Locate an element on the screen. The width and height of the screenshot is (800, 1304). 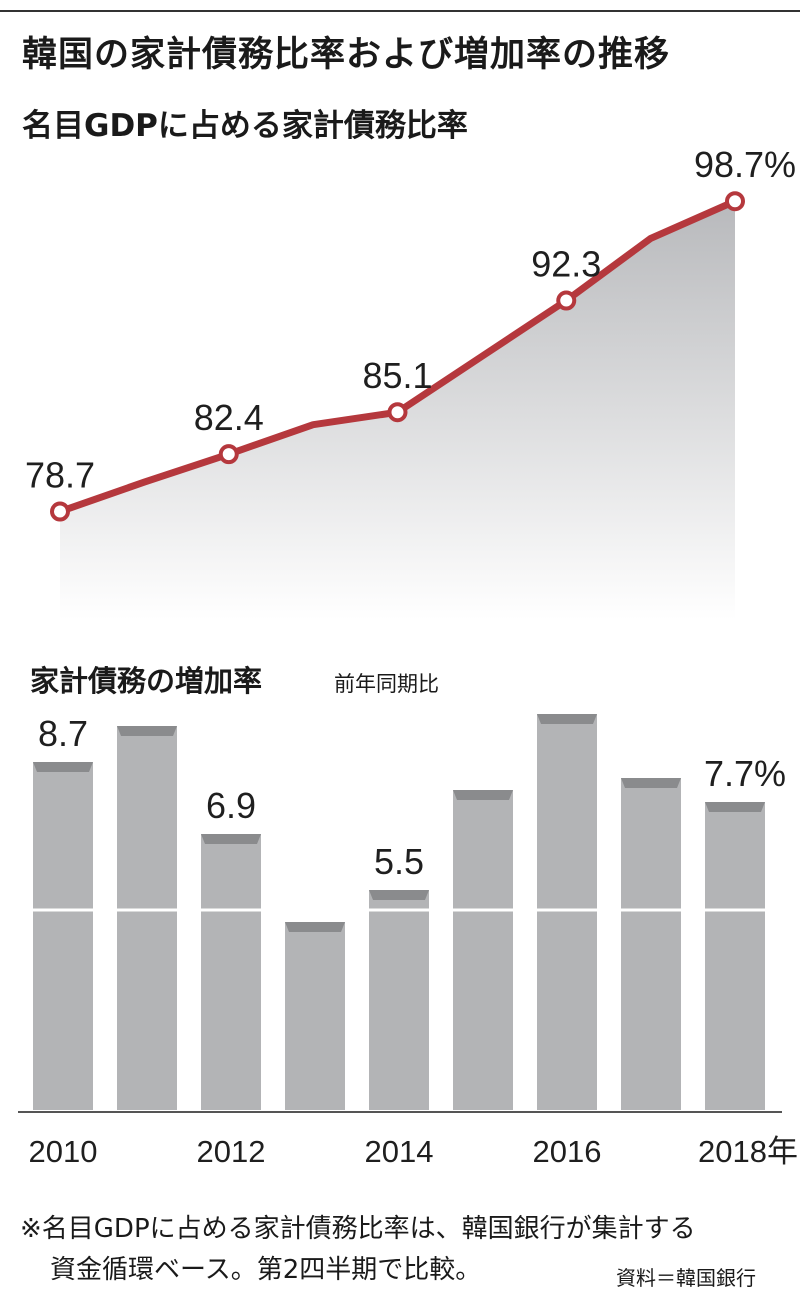
line-point-2018 is located at coordinates (735, 201).